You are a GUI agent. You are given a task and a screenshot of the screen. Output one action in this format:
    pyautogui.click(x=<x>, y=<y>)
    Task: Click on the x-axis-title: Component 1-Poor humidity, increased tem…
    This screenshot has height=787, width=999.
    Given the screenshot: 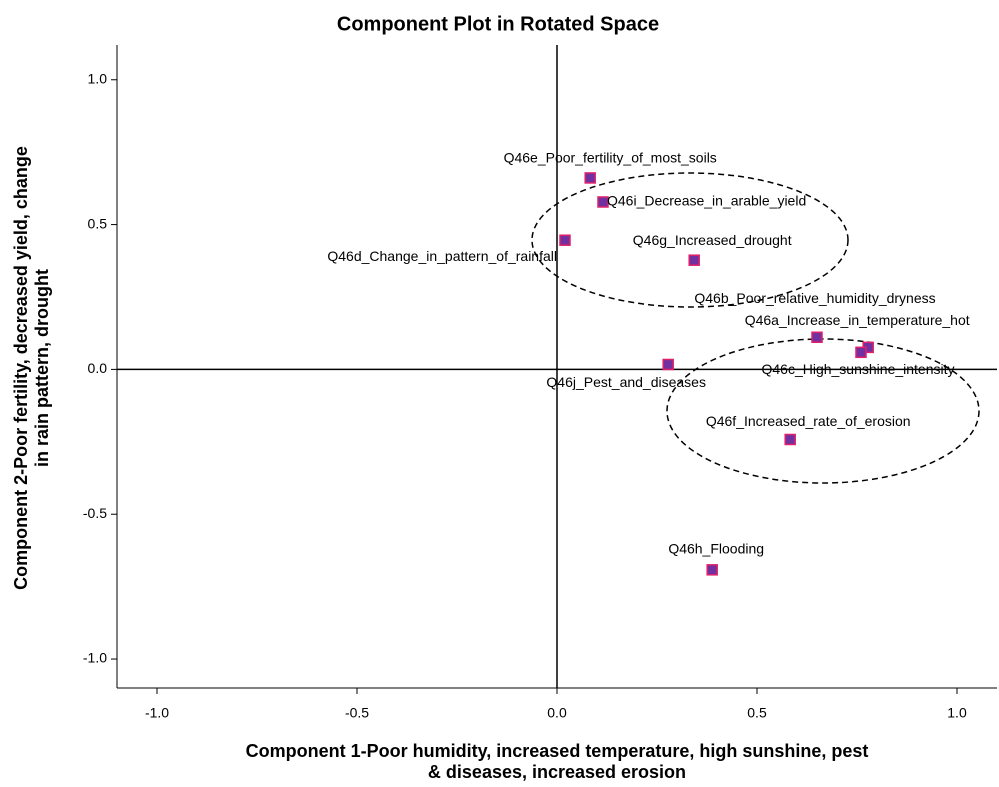 What is the action you would take?
    pyautogui.click(x=557, y=751)
    